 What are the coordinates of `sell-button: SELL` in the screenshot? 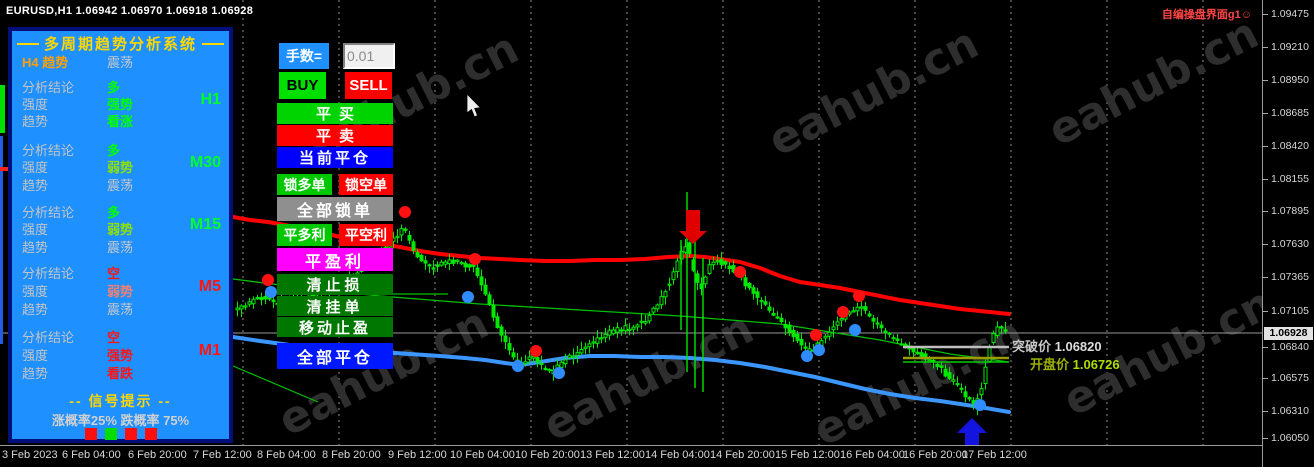 It's located at (368, 85).